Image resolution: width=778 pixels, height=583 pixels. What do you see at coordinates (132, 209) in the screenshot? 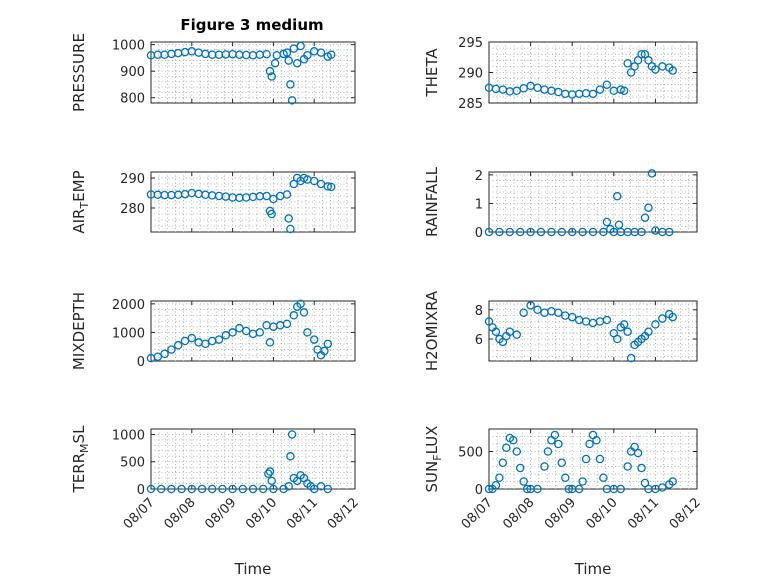
I see `y-tick-label: 280` at bounding box center [132, 209].